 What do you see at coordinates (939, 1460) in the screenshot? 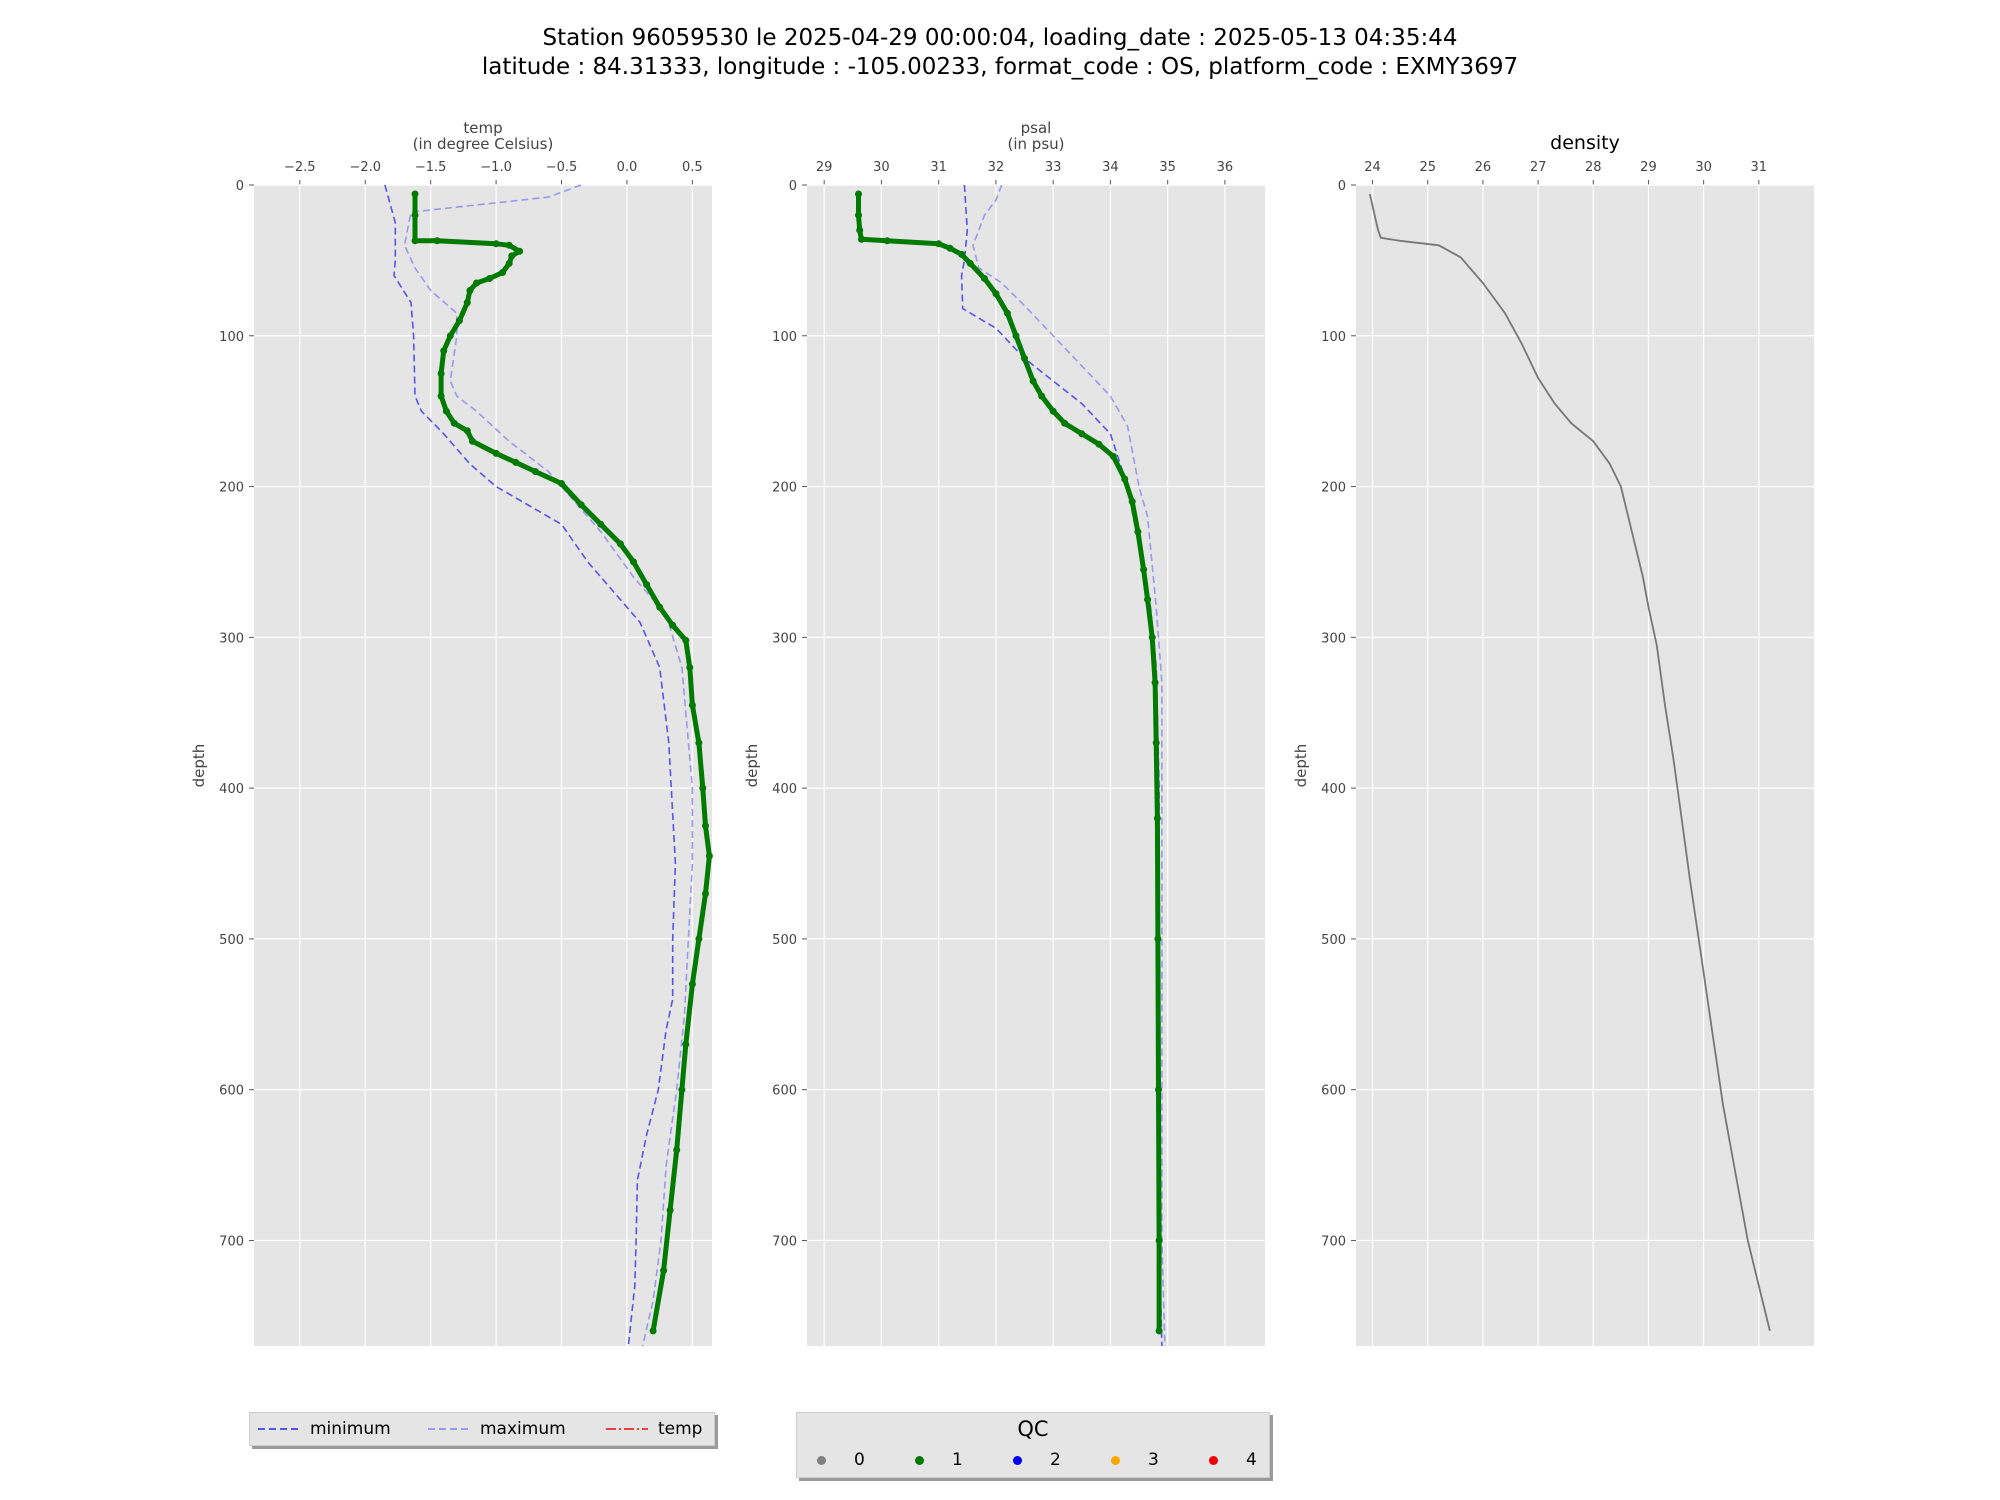
I see `qc-item-1: 1` at bounding box center [939, 1460].